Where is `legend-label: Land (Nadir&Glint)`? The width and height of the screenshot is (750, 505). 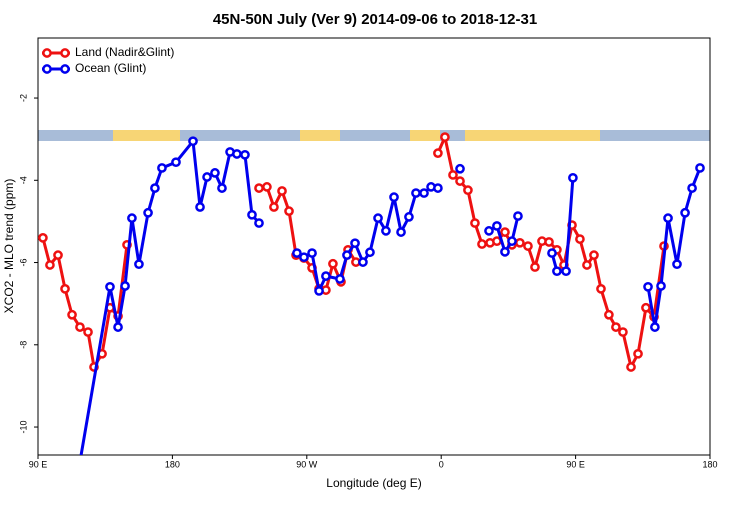
legend-label: Land (Nadir&Glint) is located at coordinates (124, 52).